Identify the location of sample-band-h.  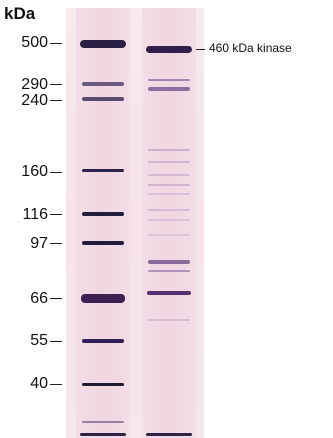
(169, 210).